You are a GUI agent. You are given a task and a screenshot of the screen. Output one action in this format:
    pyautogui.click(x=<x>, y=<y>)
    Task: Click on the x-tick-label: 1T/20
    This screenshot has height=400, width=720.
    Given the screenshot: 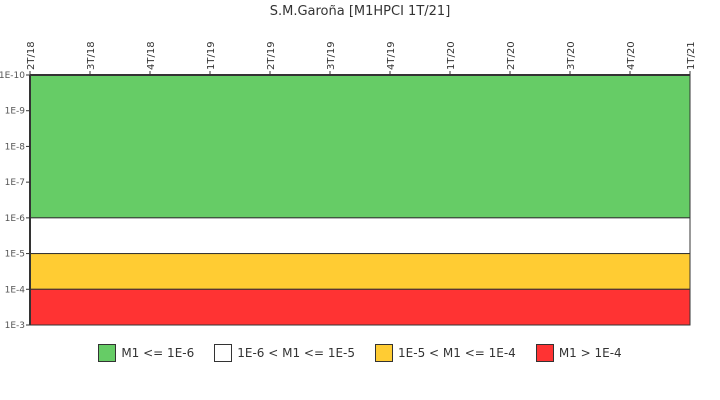 What is the action you would take?
    pyautogui.click(x=451, y=55)
    